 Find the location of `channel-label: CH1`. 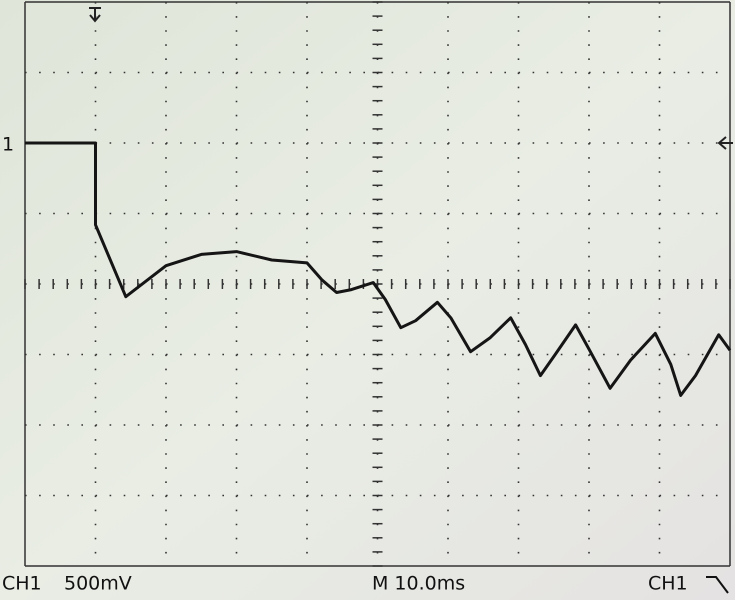

channel-label: CH1 is located at coordinates (22, 584).